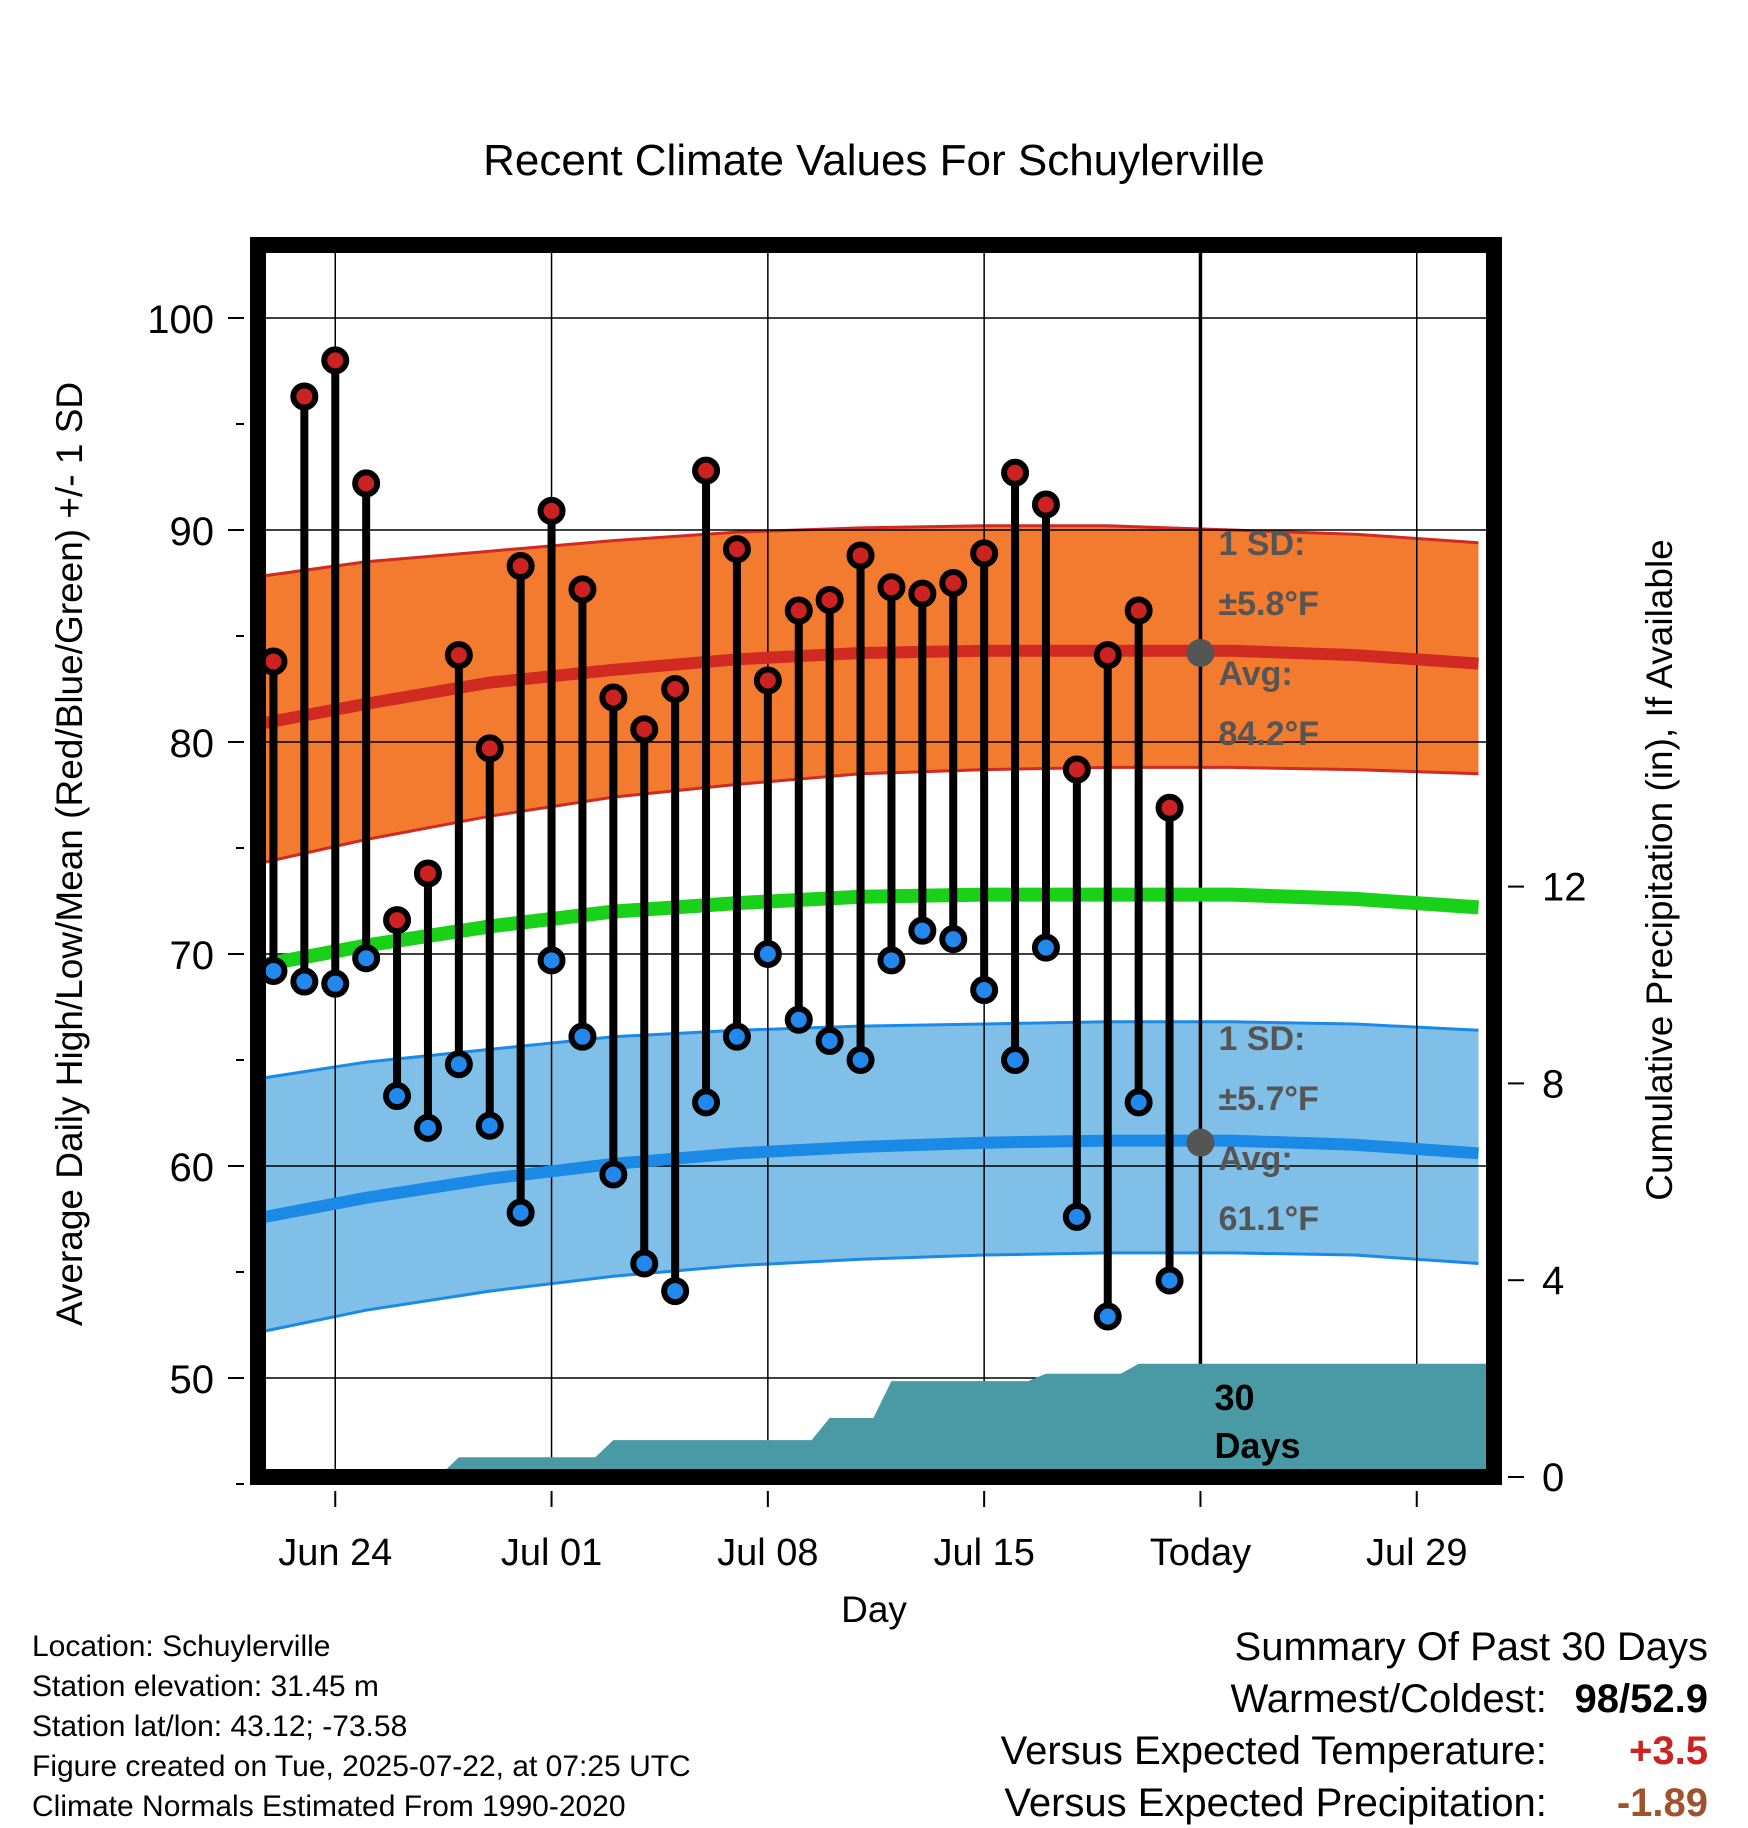 The width and height of the screenshot is (1748, 1828). What do you see at coordinates (1553, 1084) in the screenshot?
I see `y2-tick-label: 8` at bounding box center [1553, 1084].